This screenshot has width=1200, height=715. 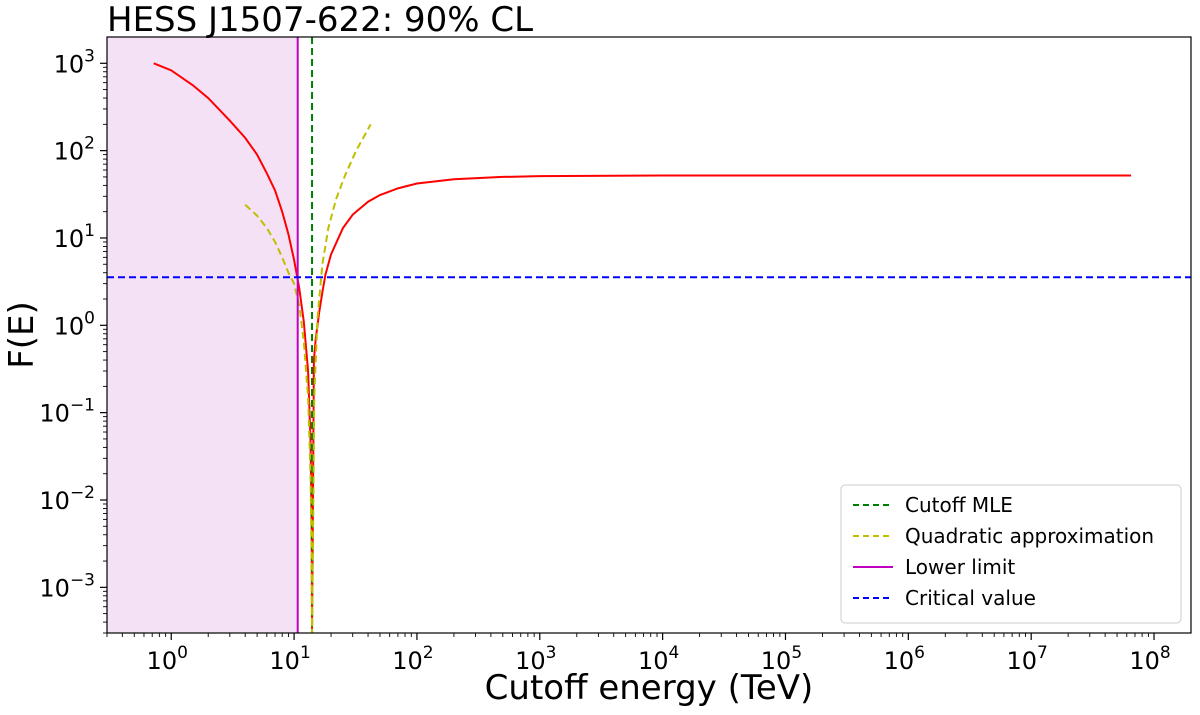 What do you see at coordinates (1029, 536) in the screenshot?
I see `legend-label: Quadratic approximation` at bounding box center [1029, 536].